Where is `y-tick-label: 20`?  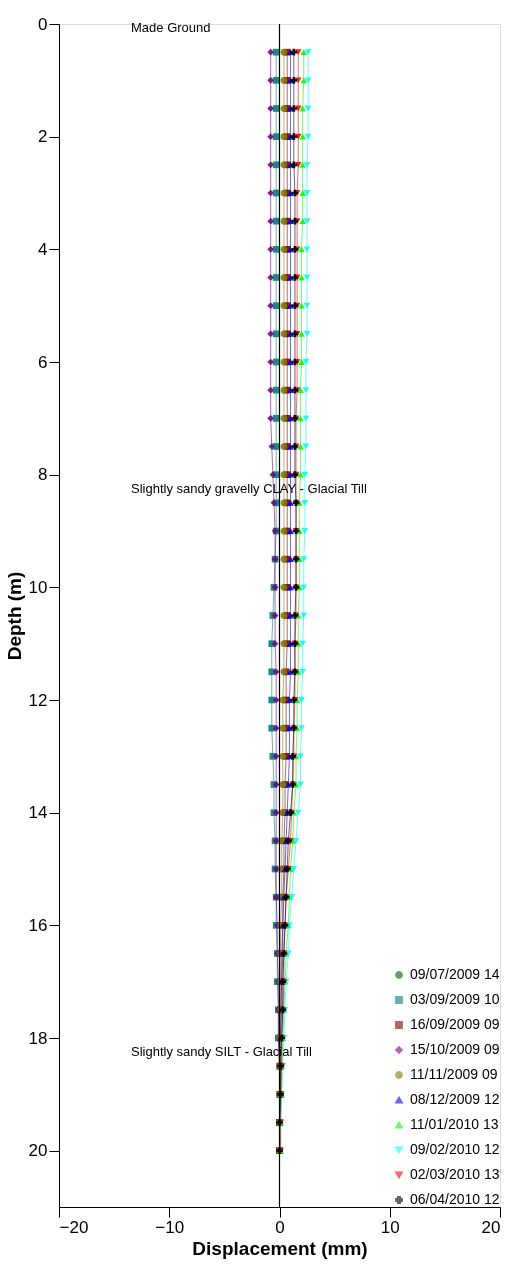
y-tick-label: 20 is located at coordinates (38, 1151).